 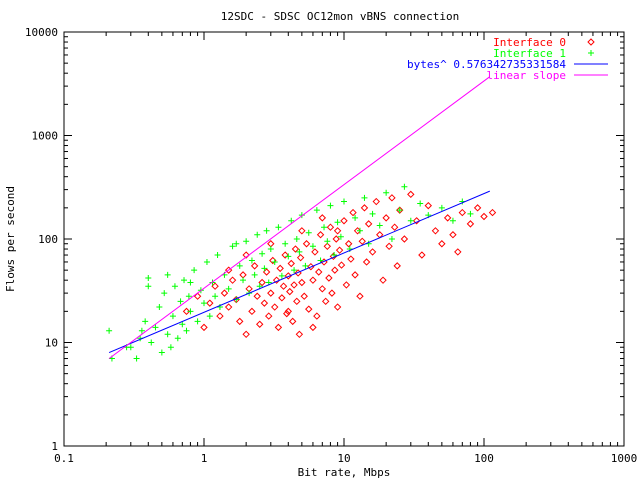 I want to click on y-axis-label: Flows per second, so click(x=10, y=239).